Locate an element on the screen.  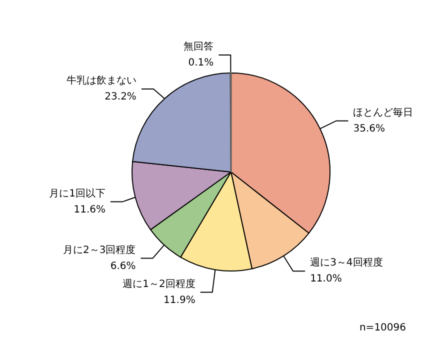
data-label: 23.2% is located at coordinates (120, 97).